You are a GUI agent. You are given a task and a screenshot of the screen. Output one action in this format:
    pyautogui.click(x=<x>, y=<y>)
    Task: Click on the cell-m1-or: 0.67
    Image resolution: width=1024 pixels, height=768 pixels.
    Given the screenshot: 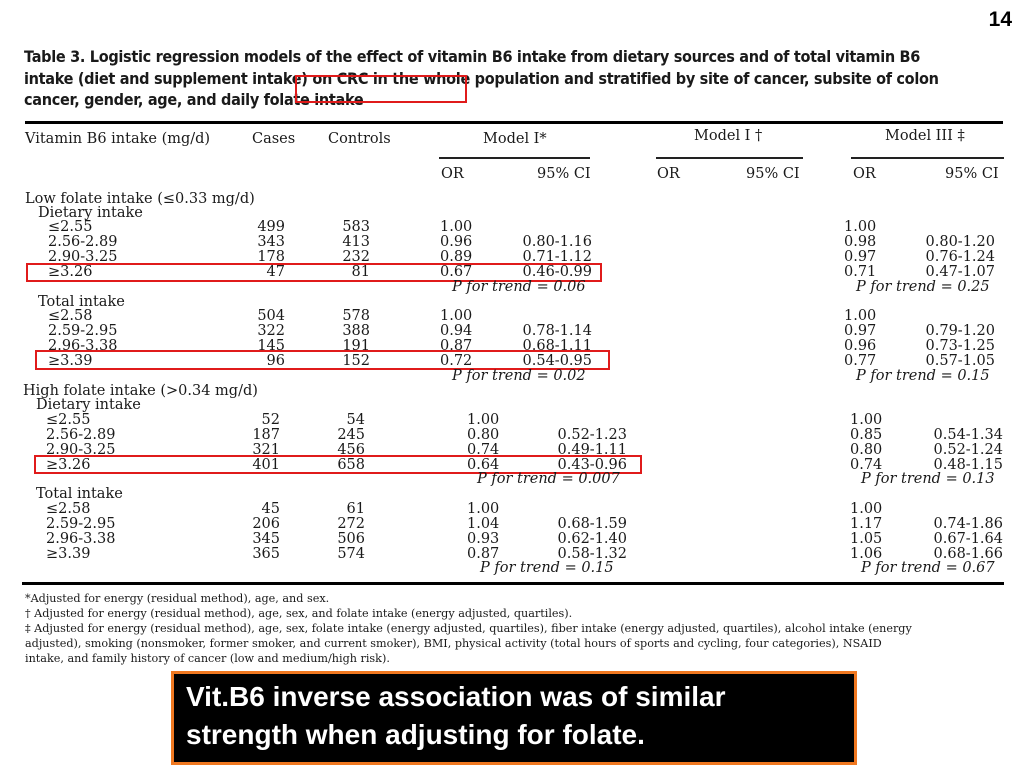 What is the action you would take?
    pyautogui.click(x=456, y=272)
    